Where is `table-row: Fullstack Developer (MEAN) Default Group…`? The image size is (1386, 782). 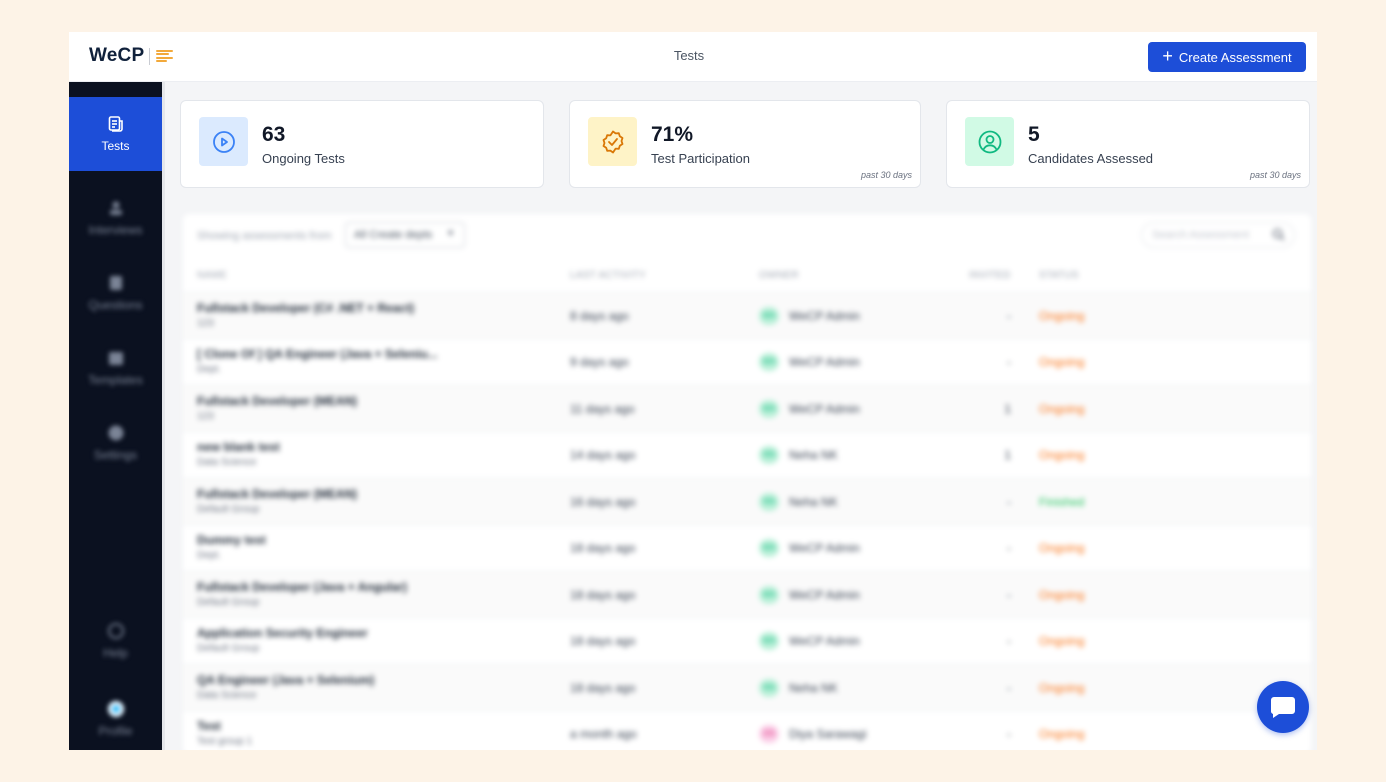
table-row: Fullstack Developer (MEAN) Default Group… is located at coordinates (747, 501).